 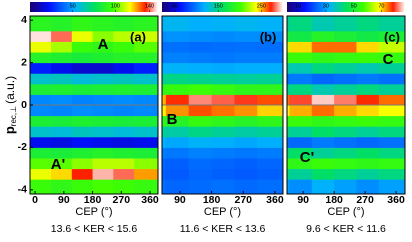 I want to click on colorbar, so click(x=222, y=7).